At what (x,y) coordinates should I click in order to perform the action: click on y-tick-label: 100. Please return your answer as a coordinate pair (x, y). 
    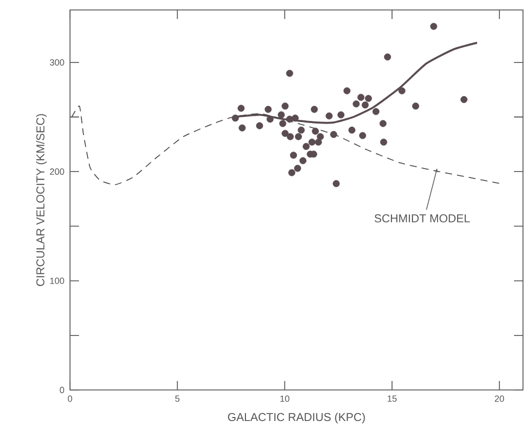
    Looking at the image, I should click on (57, 281).